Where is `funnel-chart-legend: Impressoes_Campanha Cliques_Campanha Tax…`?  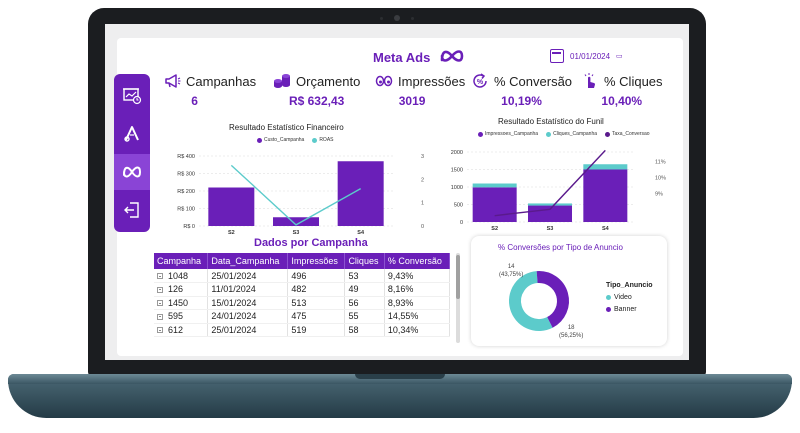
funnel-chart-legend: Impressoes_Campanha Cliques_Campanha Tax… is located at coordinates (564, 134).